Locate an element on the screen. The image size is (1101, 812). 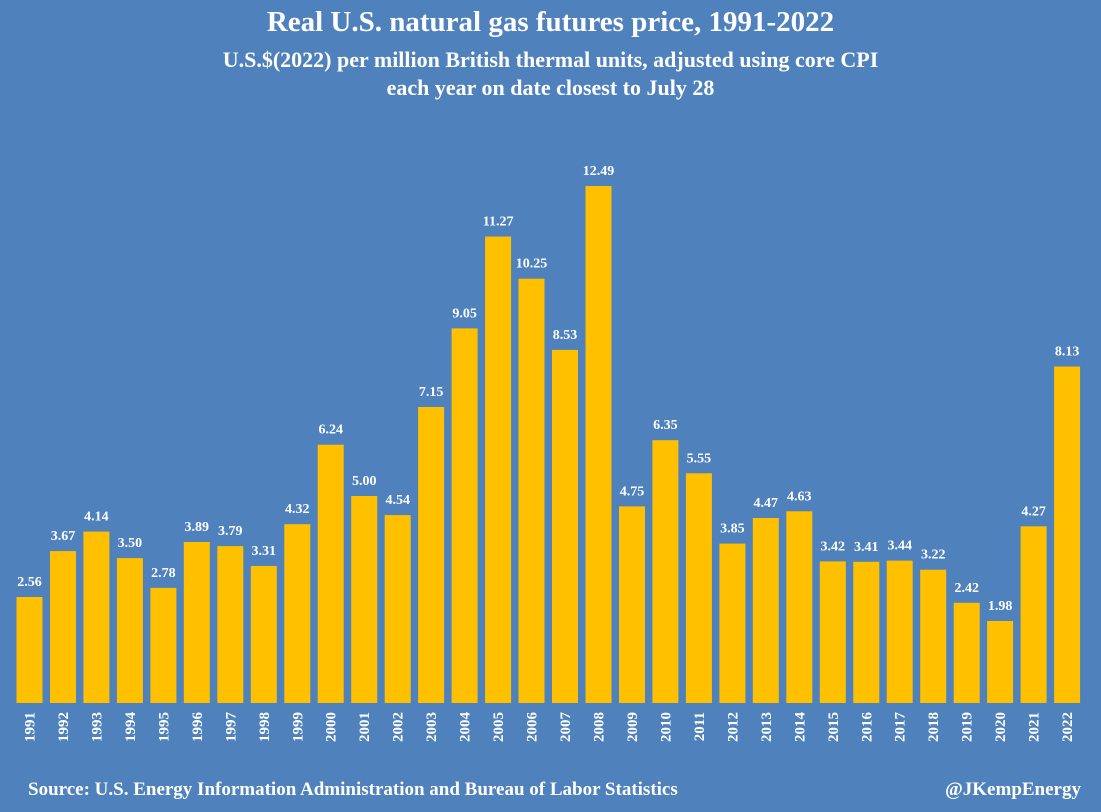
x-tick-1996: 1996 is located at coordinates (198, 727).